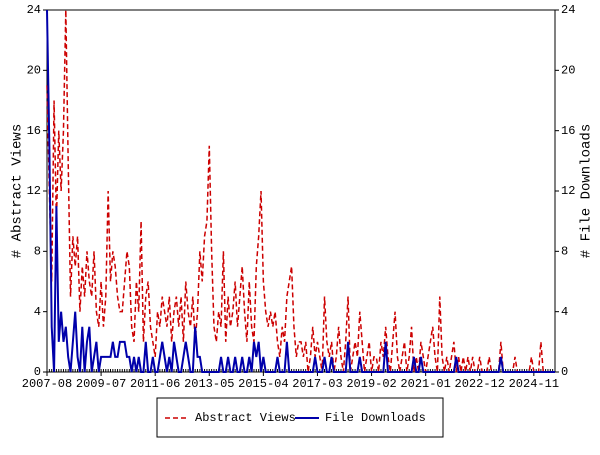 The image size is (600, 455). Describe the element at coordinates (534, 384) in the screenshot. I see `x-tick-label: 2024-11` at that location.